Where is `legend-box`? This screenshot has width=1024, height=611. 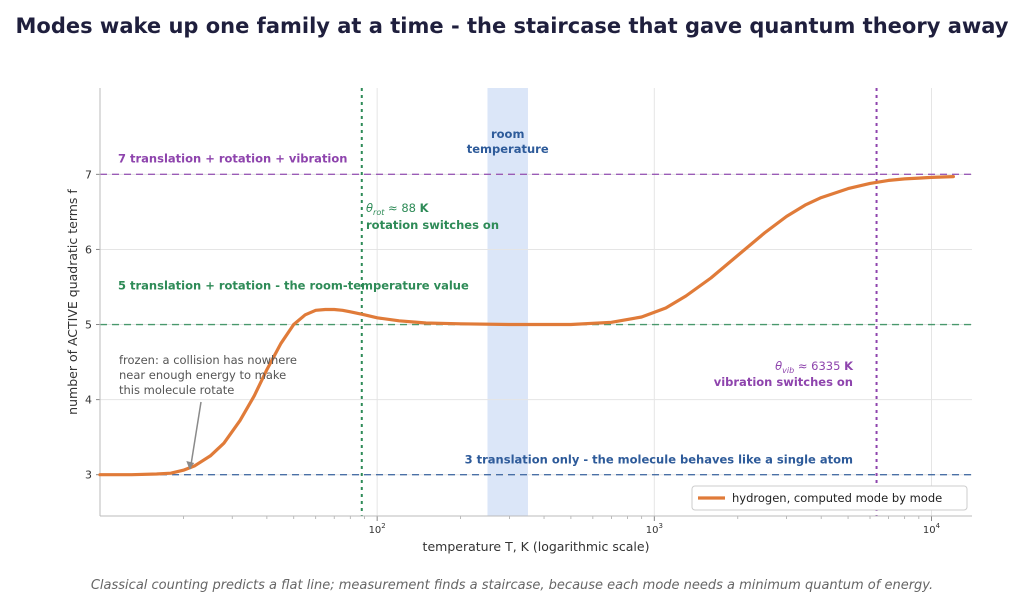 legend-box is located at coordinates (829, 498).